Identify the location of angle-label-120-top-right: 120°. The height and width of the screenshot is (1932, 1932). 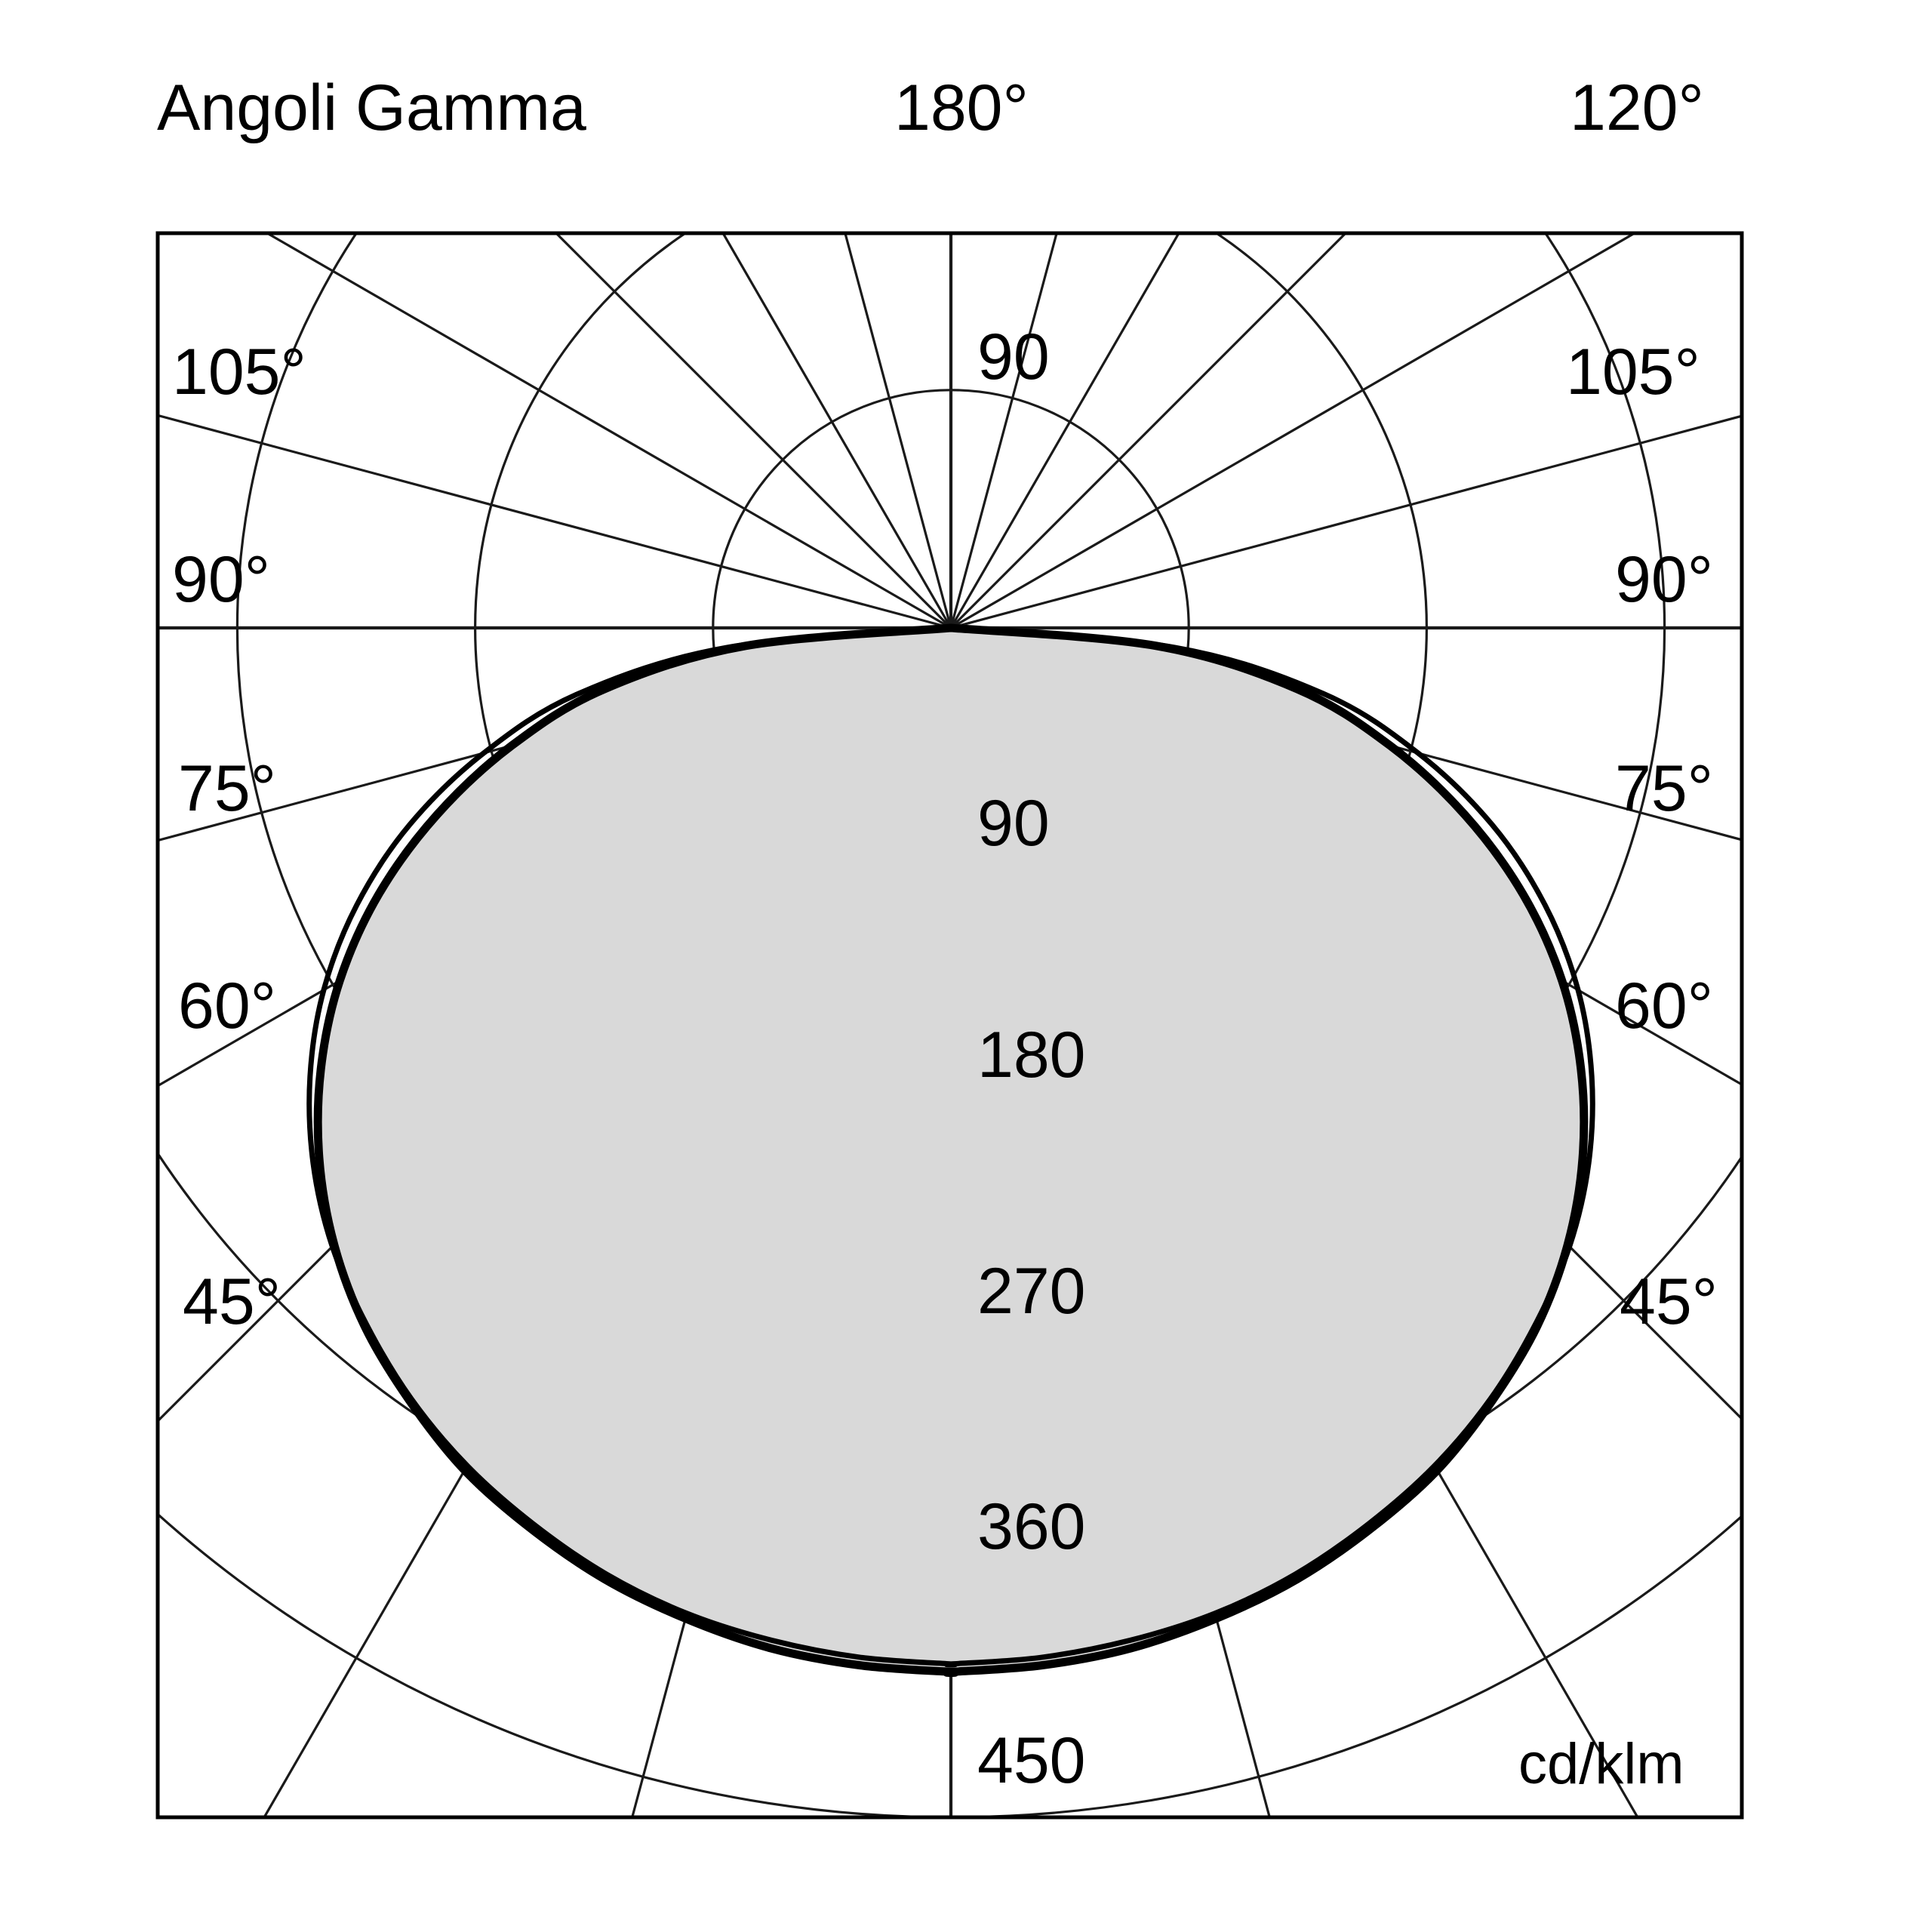
(1637, 108).